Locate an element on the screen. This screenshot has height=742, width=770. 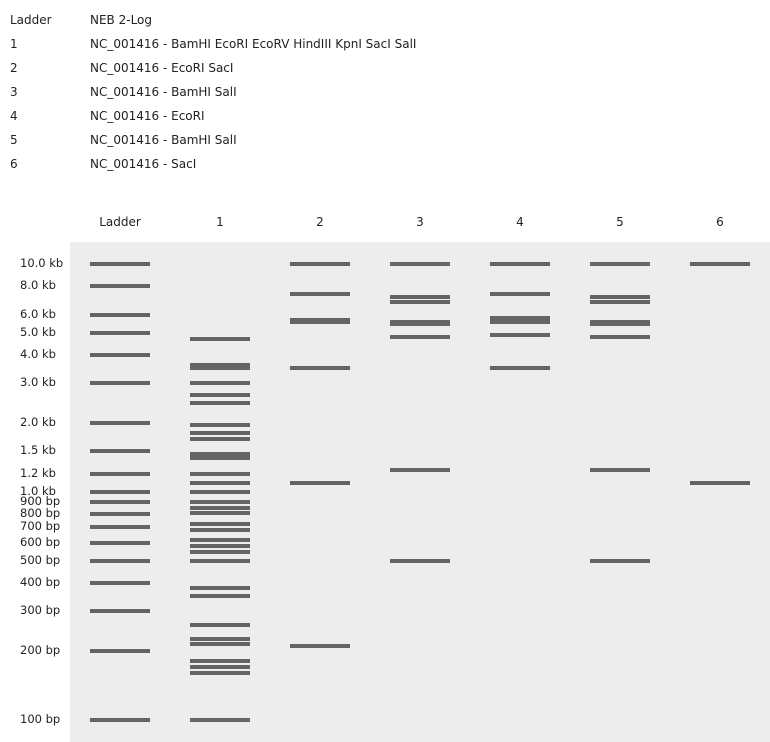
marker-label: 200 bp is located at coordinates (40, 650).